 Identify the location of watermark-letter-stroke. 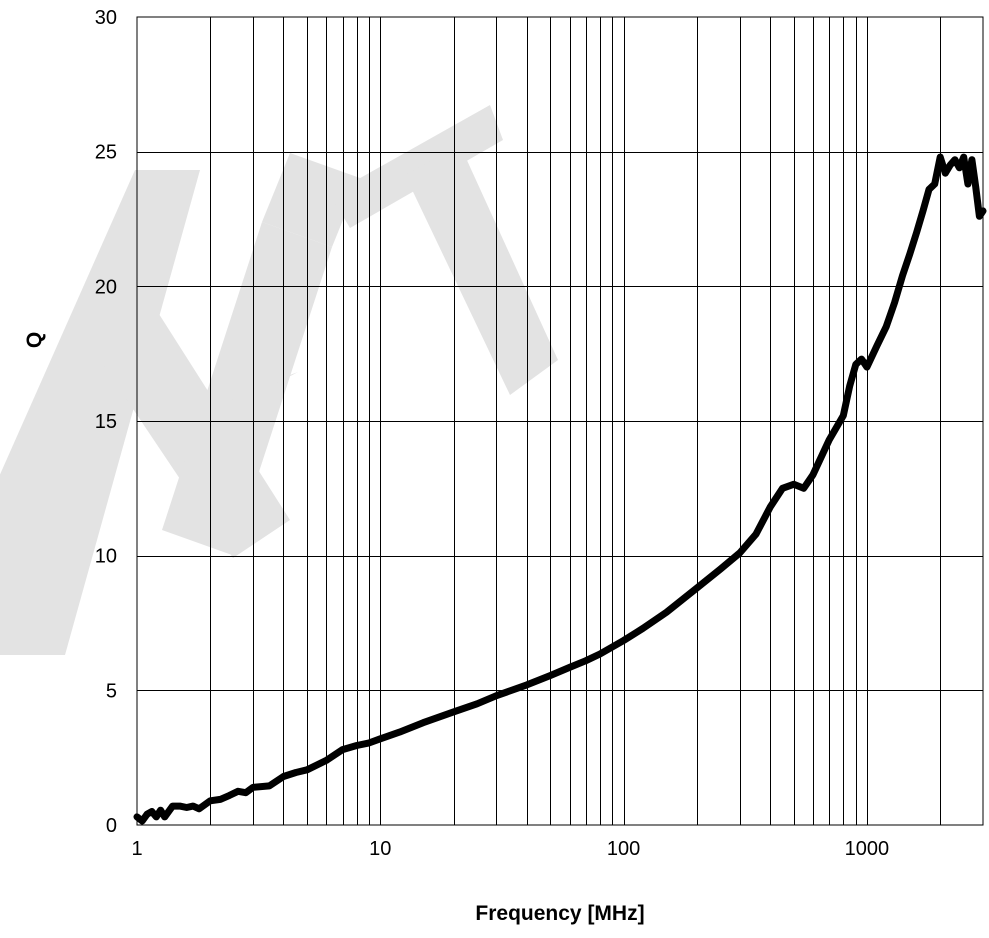
(100, 412).